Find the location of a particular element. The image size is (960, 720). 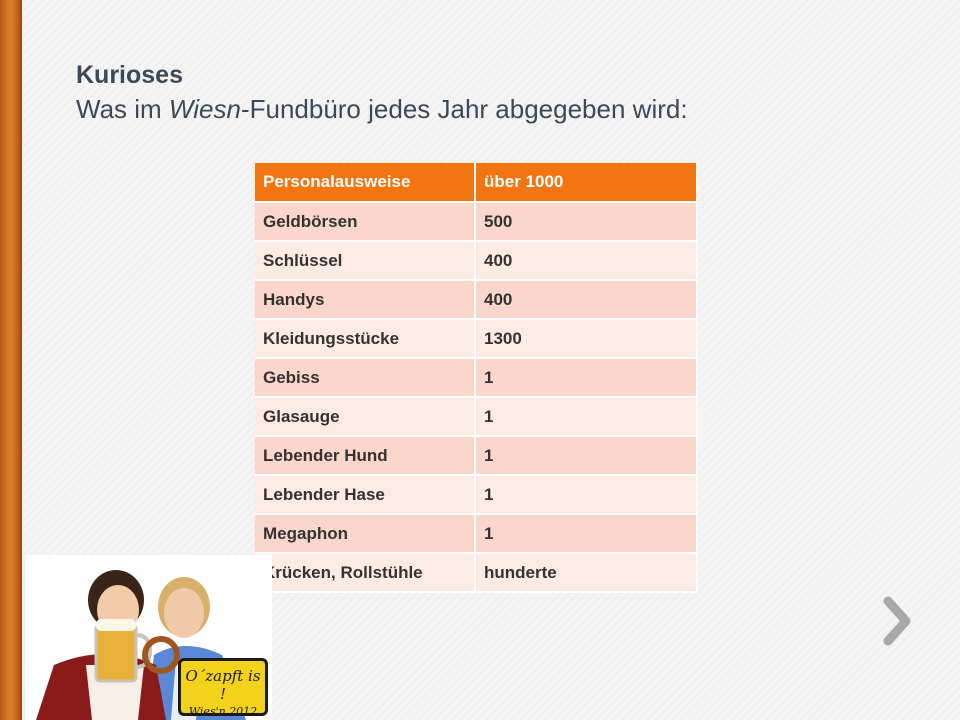

table-row: Gebiss 1 is located at coordinates (476, 378).